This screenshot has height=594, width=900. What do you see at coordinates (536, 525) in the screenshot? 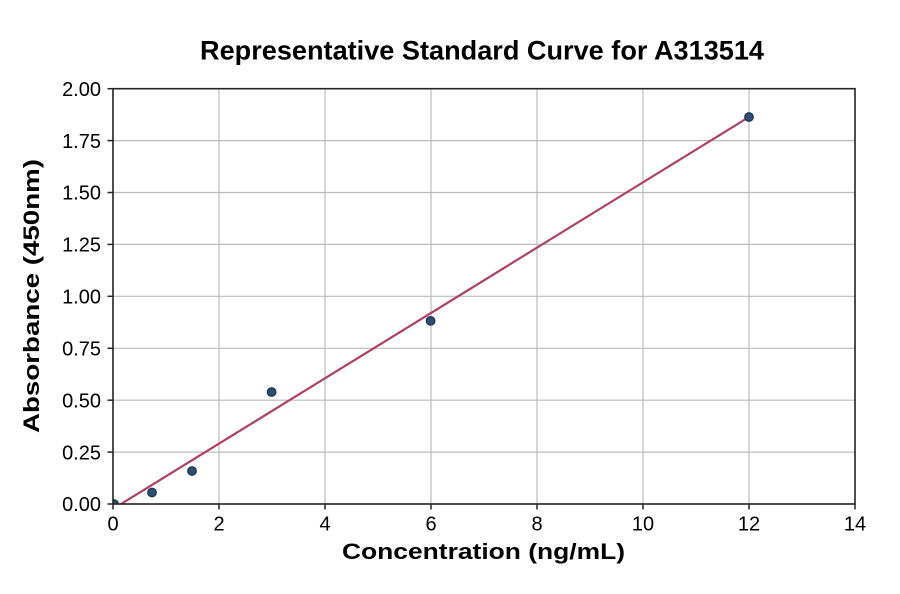
I see `svg-text: 8` at bounding box center [536, 525].